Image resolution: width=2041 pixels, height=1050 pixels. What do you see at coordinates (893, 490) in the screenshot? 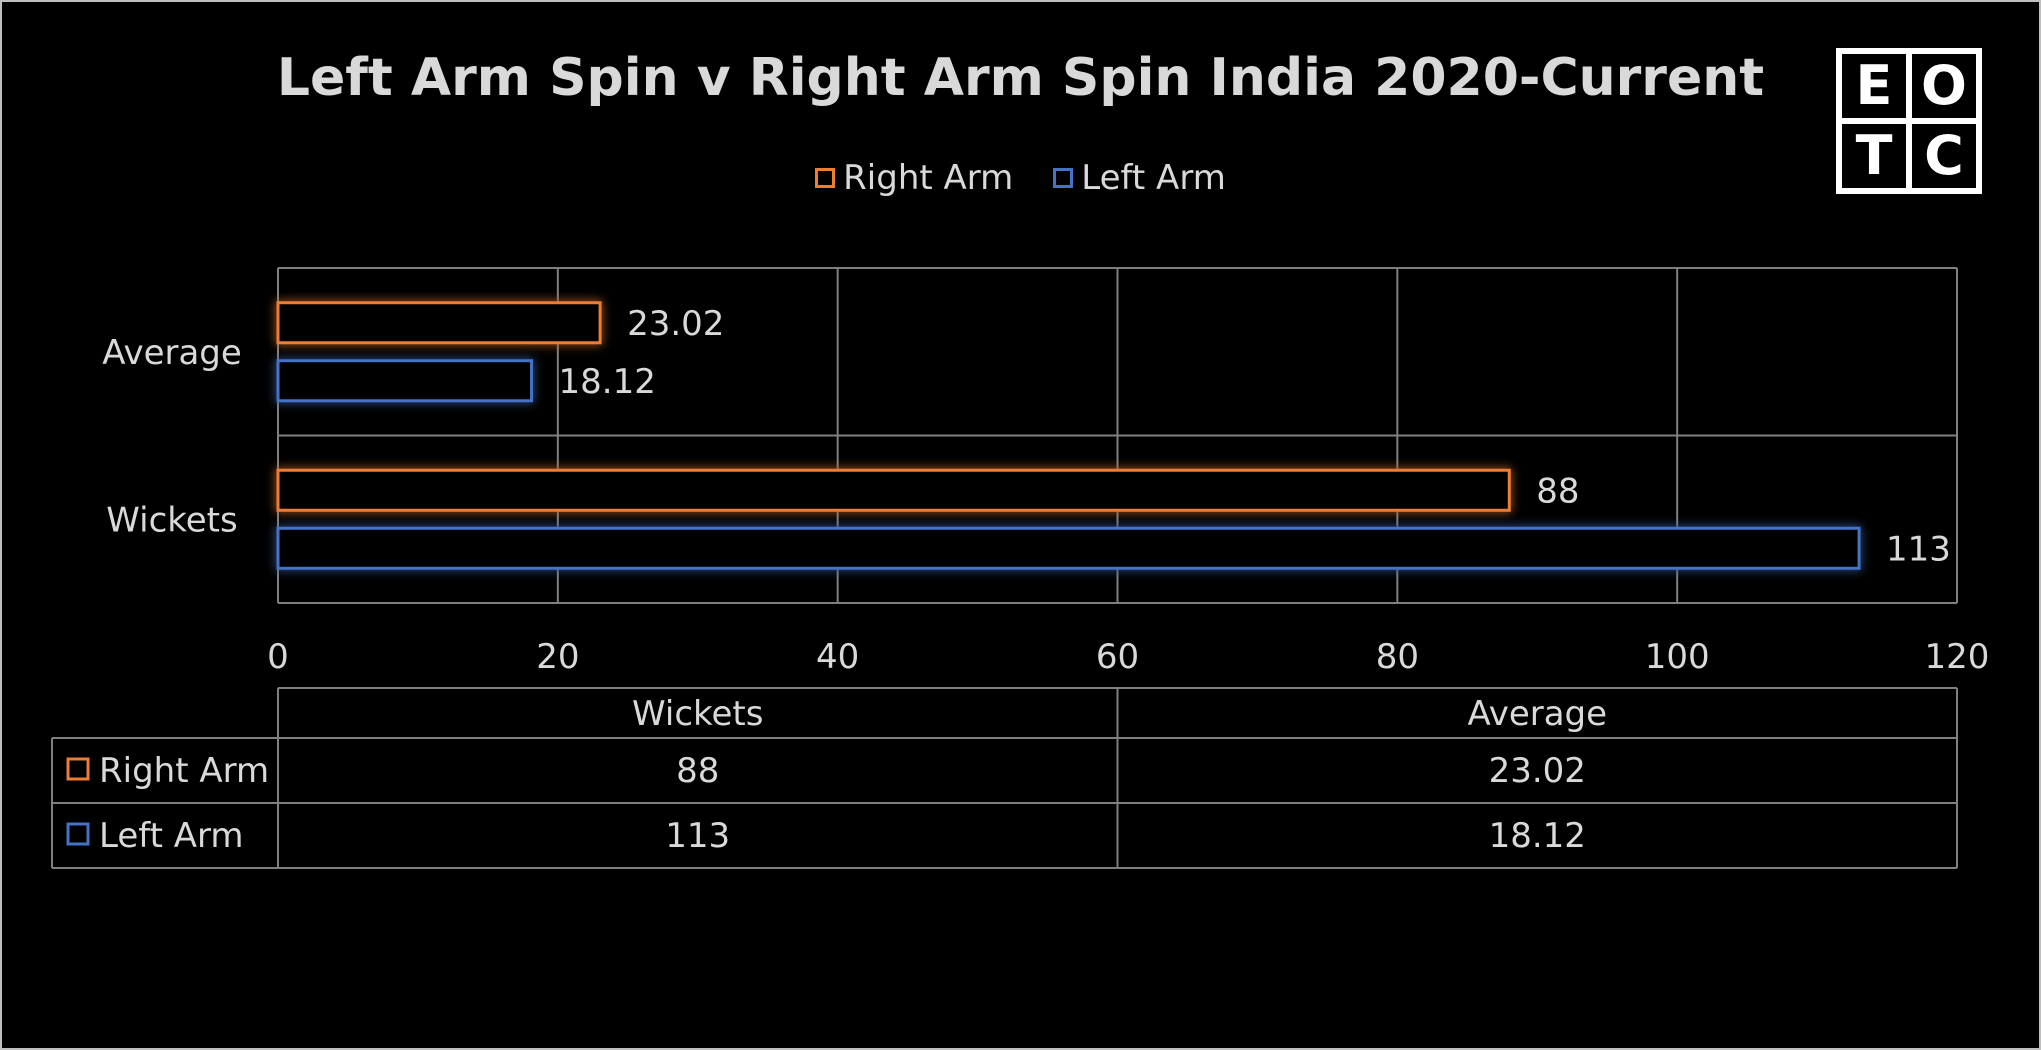
I see `bar-right-arm-wickets` at bounding box center [893, 490].